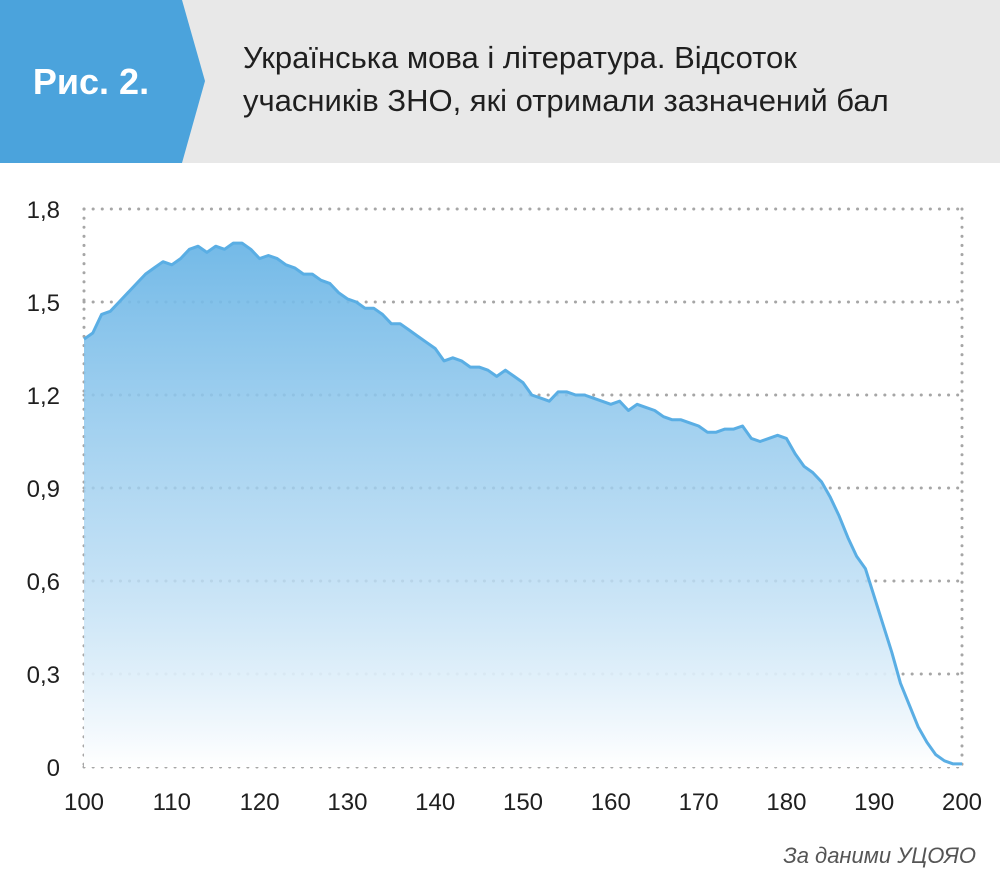 Image resolution: width=1000 pixels, height=889 pixels. I want to click on x-tick-label: 130, so click(347, 802).